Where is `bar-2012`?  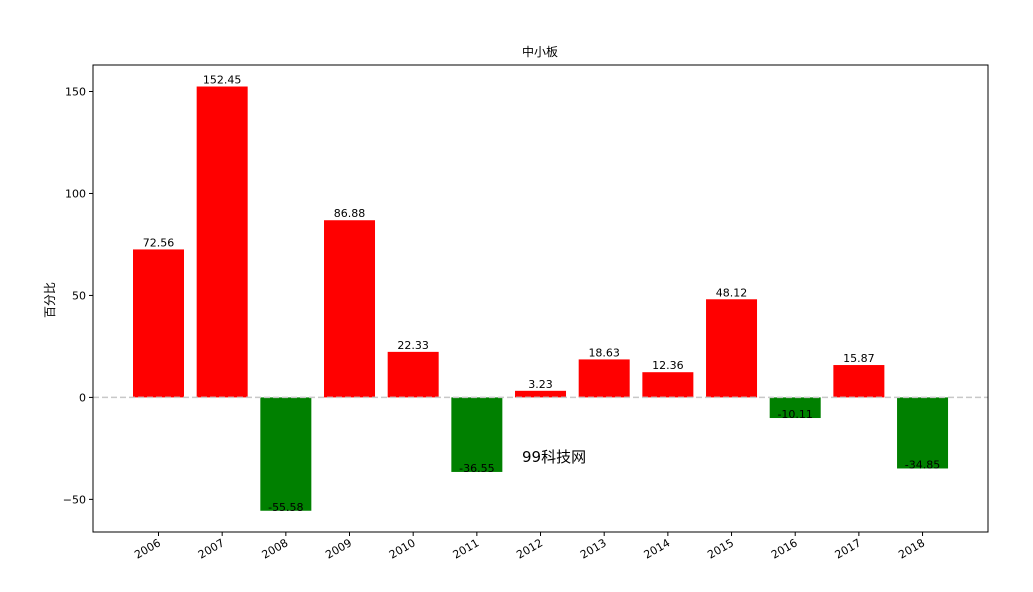
bar-2012 is located at coordinates (541, 394).